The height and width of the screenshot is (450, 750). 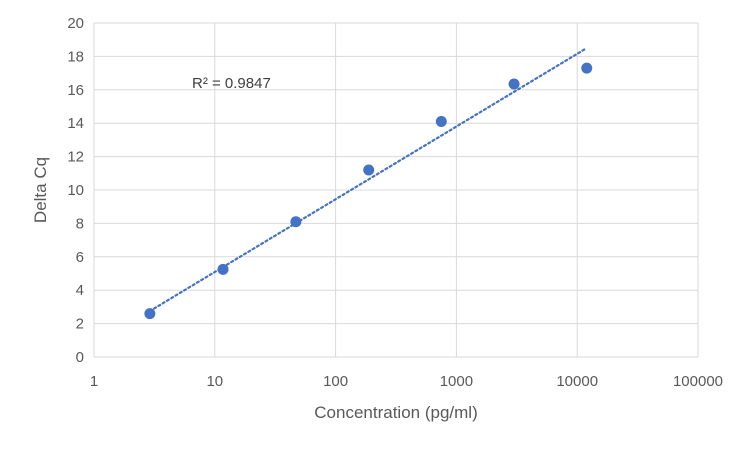 I want to click on x-tick-label: 10000, so click(x=577, y=381).